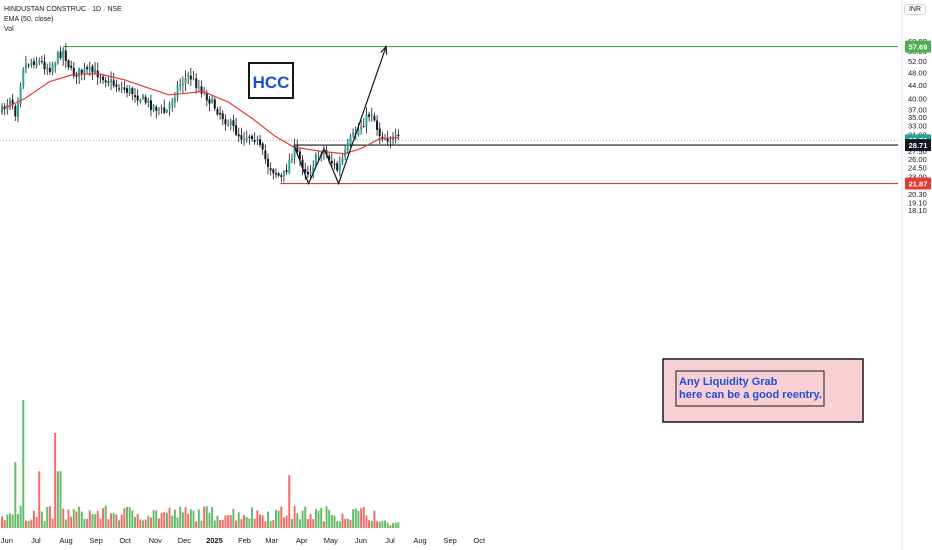 The width and height of the screenshot is (932, 550). Describe the element at coordinates (750, 395) in the screenshot. I see `note-text-line: here can be a good reentry.` at that location.